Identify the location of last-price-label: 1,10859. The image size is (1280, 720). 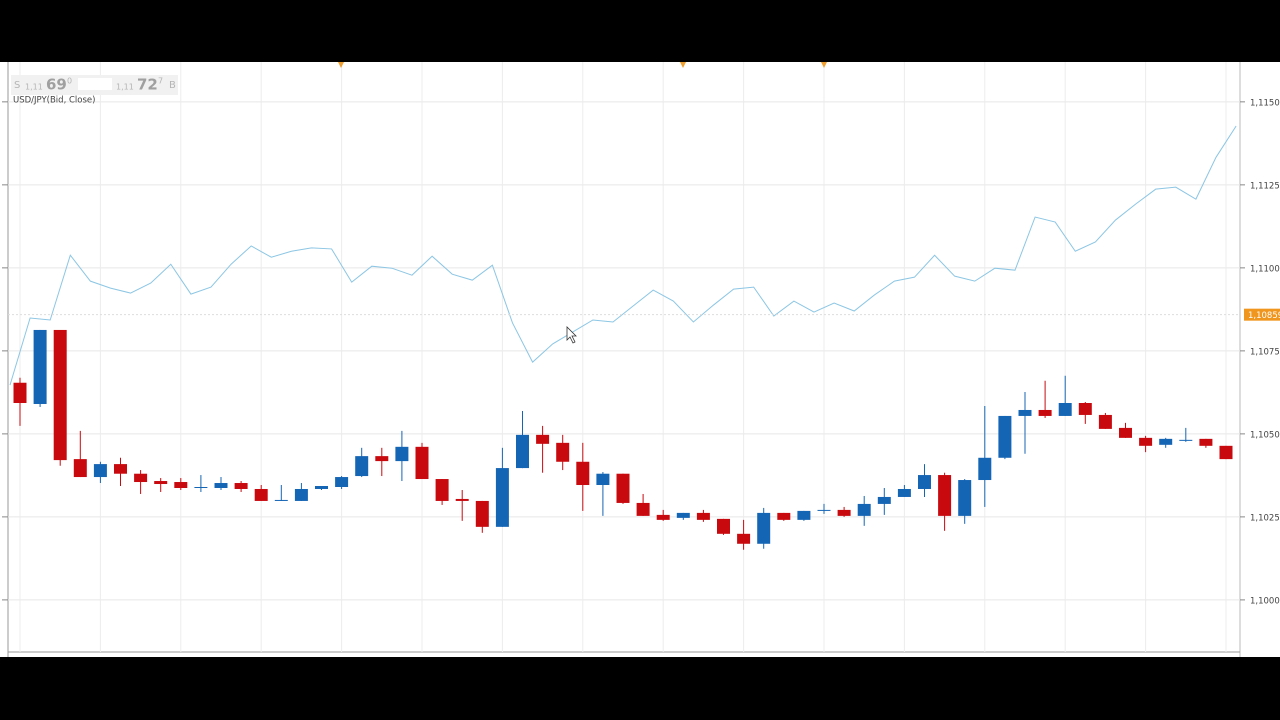
(1264, 316).